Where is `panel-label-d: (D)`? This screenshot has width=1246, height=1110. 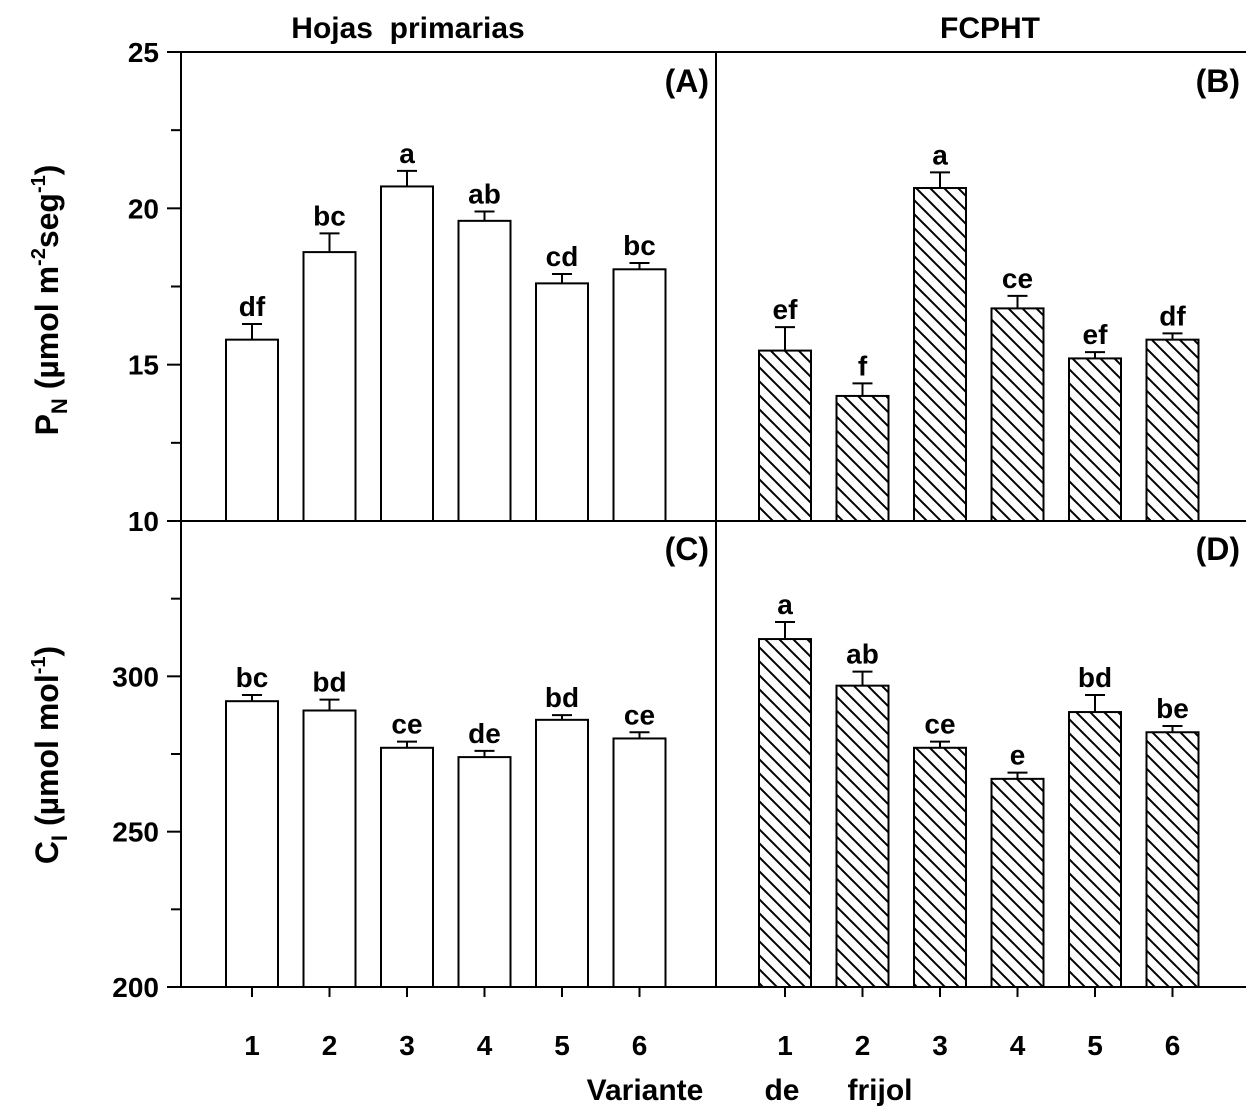 panel-label-d: (D) is located at coordinates (1218, 549).